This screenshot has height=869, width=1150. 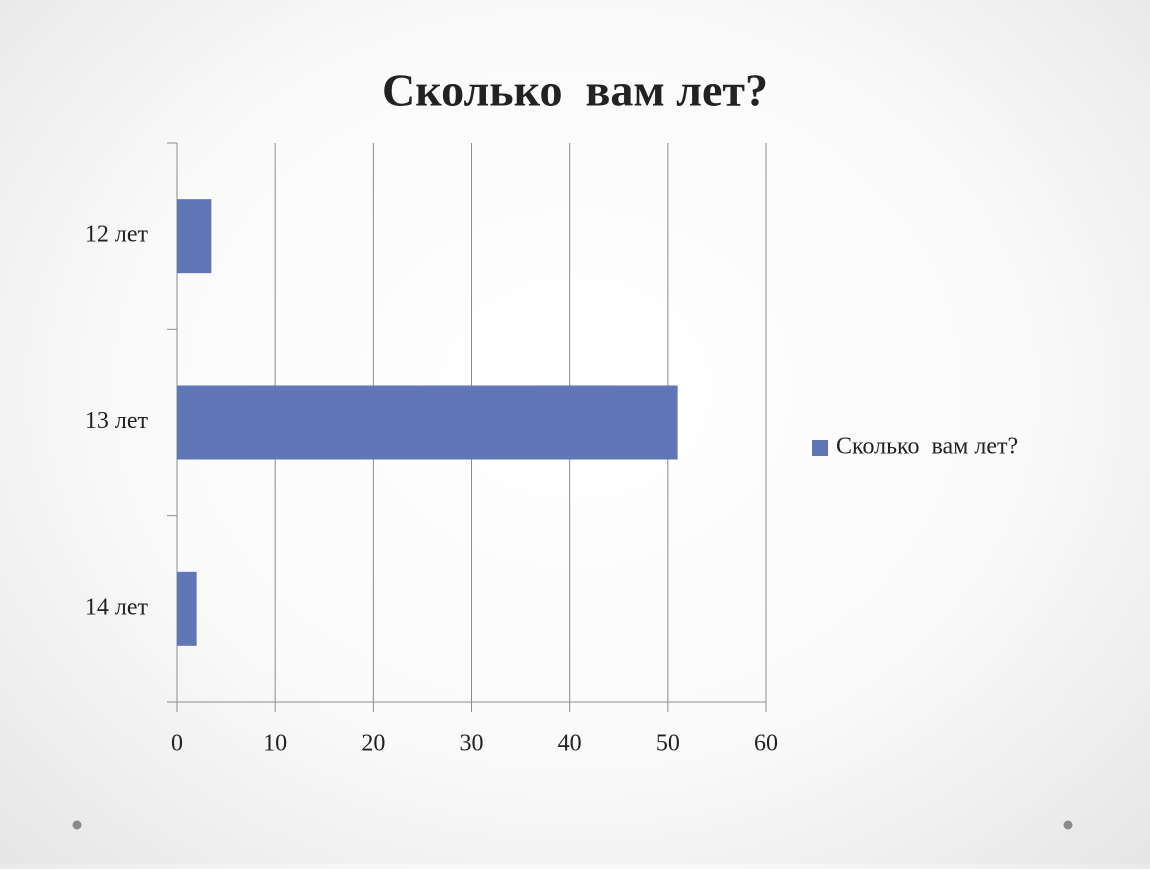 I want to click on y-tick-label: 12 лет, so click(x=117, y=235).